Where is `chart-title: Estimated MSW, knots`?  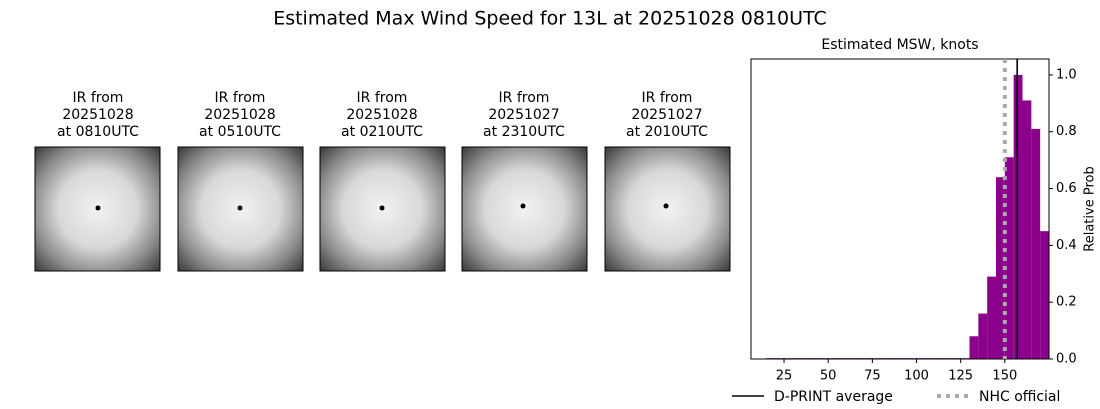
chart-title: Estimated MSW, knots is located at coordinates (899, 45).